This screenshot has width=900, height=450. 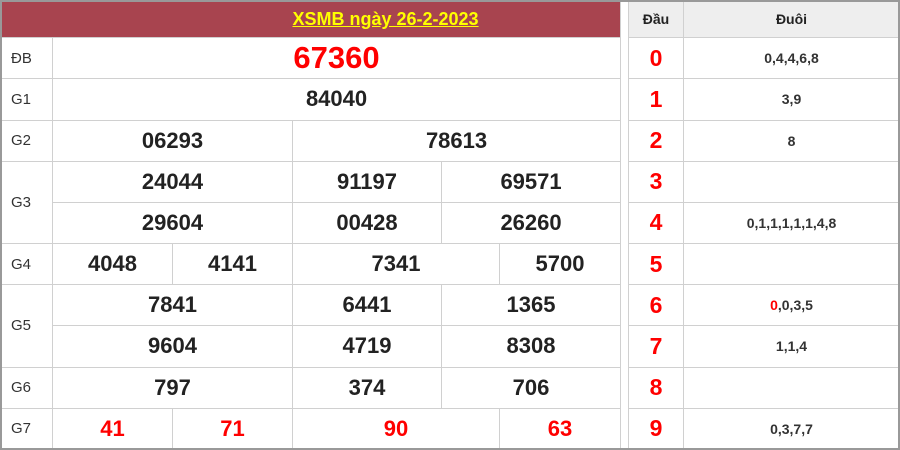 I want to click on prize-number: 69571, so click(x=531, y=181).